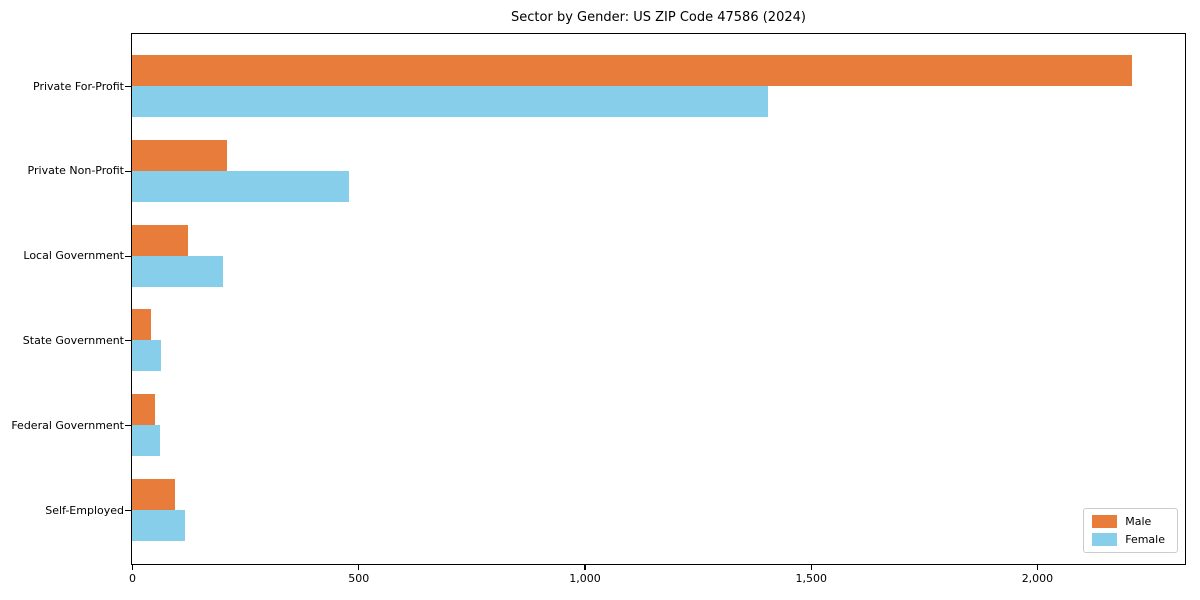  Describe the element at coordinates (240, 186) in the screenshot. I see `bar-female-private-non-profit` at that location.